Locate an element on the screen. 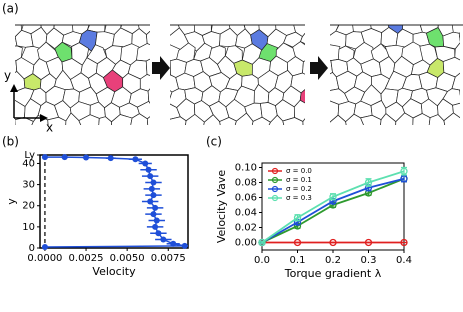  panel-label: (a) is located at coordinates (10, 9).